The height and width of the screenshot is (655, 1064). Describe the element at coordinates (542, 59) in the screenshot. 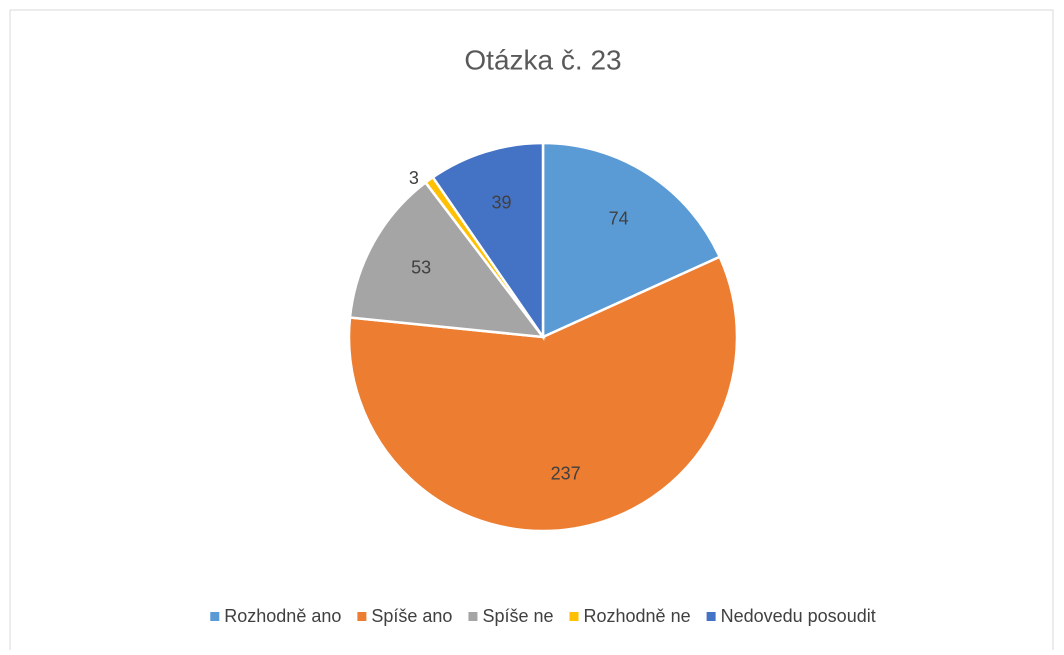

I see `chart-title: Otázka č. 23` at that location.